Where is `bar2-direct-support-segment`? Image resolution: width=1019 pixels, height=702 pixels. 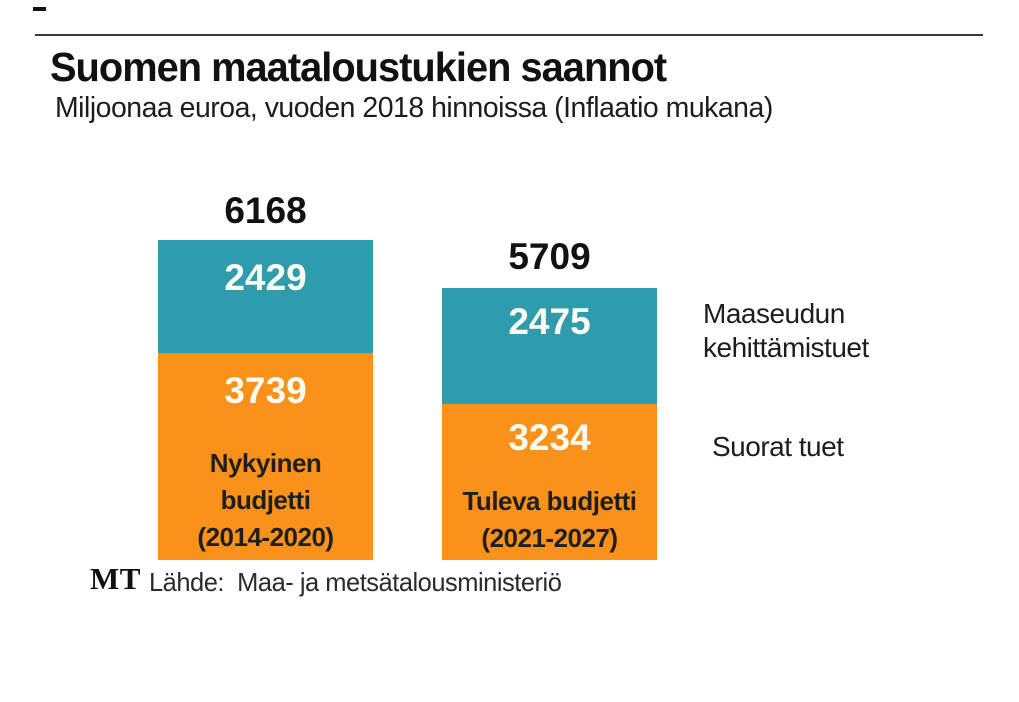
bar2-direct-support-segment is located at coordinates (549, 482).